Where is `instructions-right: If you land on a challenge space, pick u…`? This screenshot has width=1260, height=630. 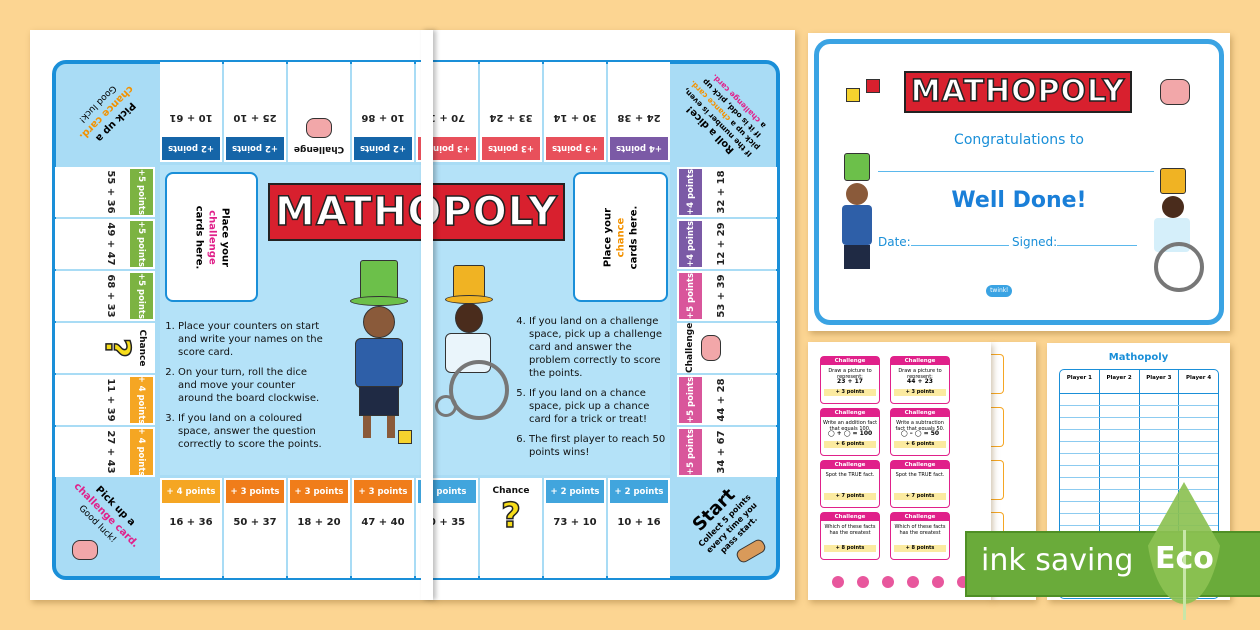
instructions-right: If you land on a challenge space, pick u… is located at coordinates (592, 390).